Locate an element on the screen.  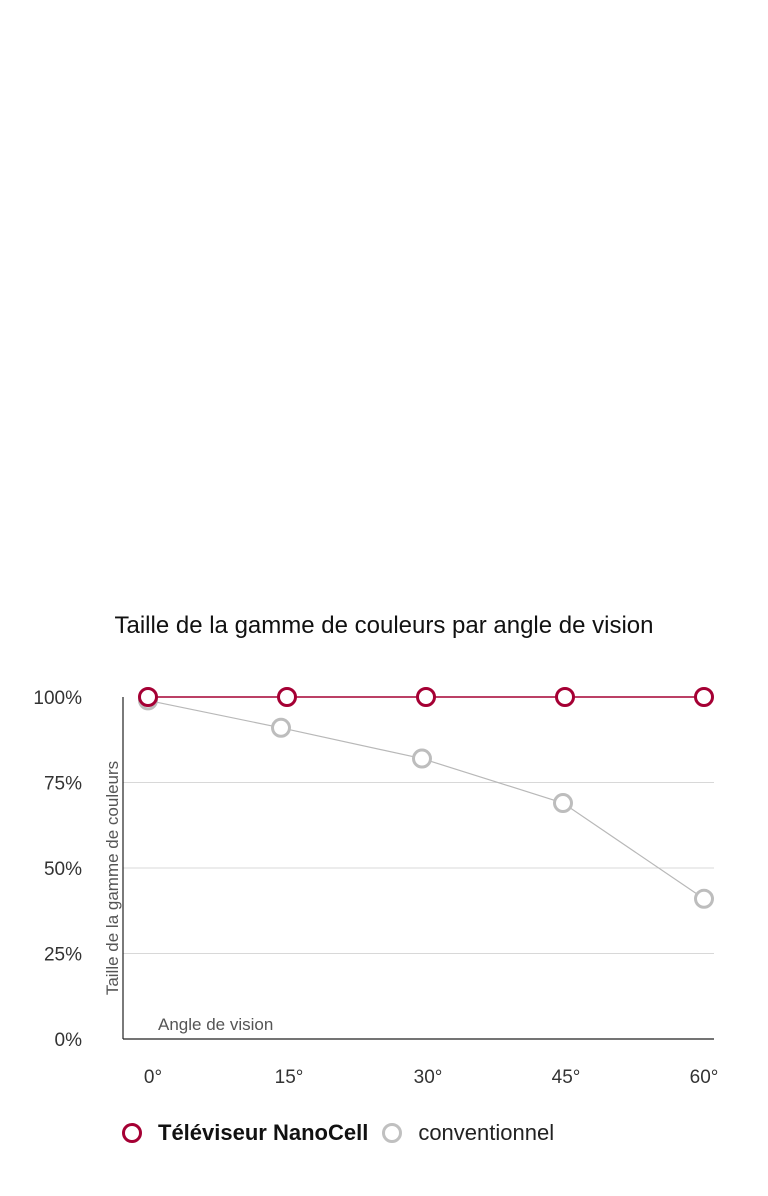
y-tick-label: 75% is located at coordinates (63, 784).